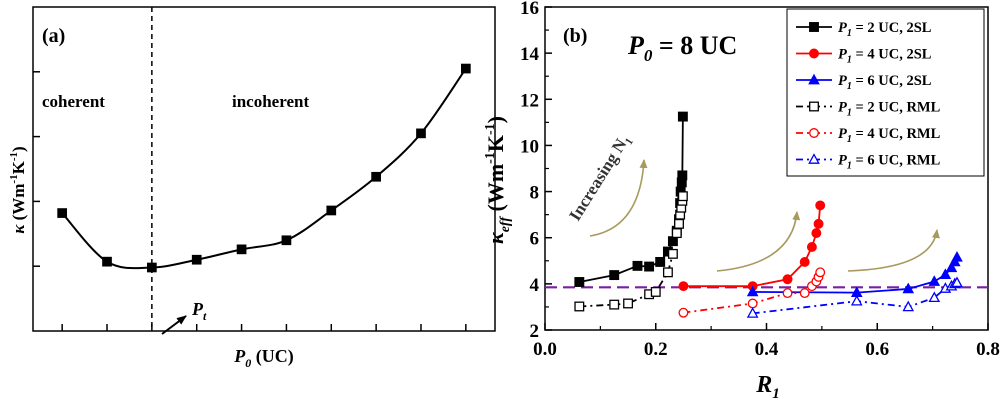 This screenshot has width=1000, height=405. I want to click on pt-label: Pt, so click(199, 311).